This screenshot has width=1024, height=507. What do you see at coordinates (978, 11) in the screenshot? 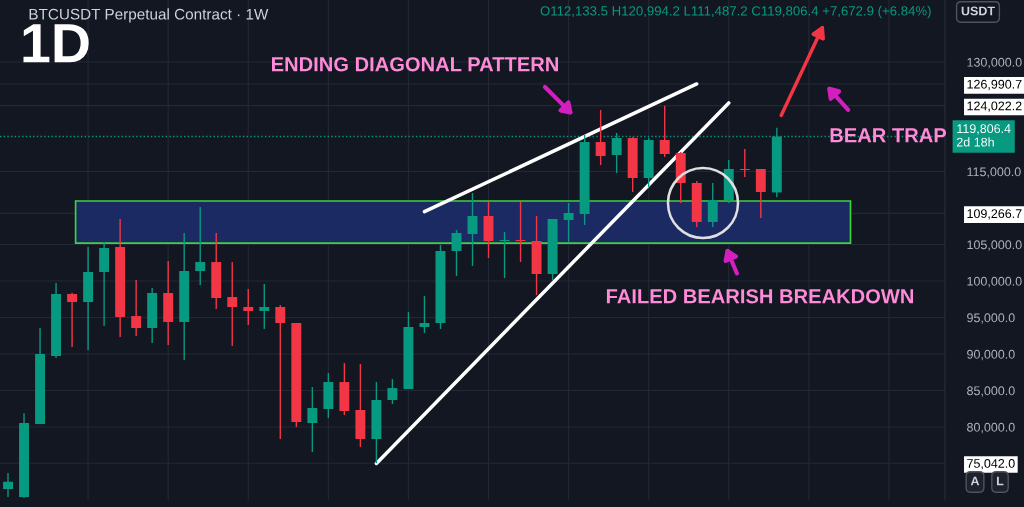
I see `text: USDT` at bounding box center [978, 11].